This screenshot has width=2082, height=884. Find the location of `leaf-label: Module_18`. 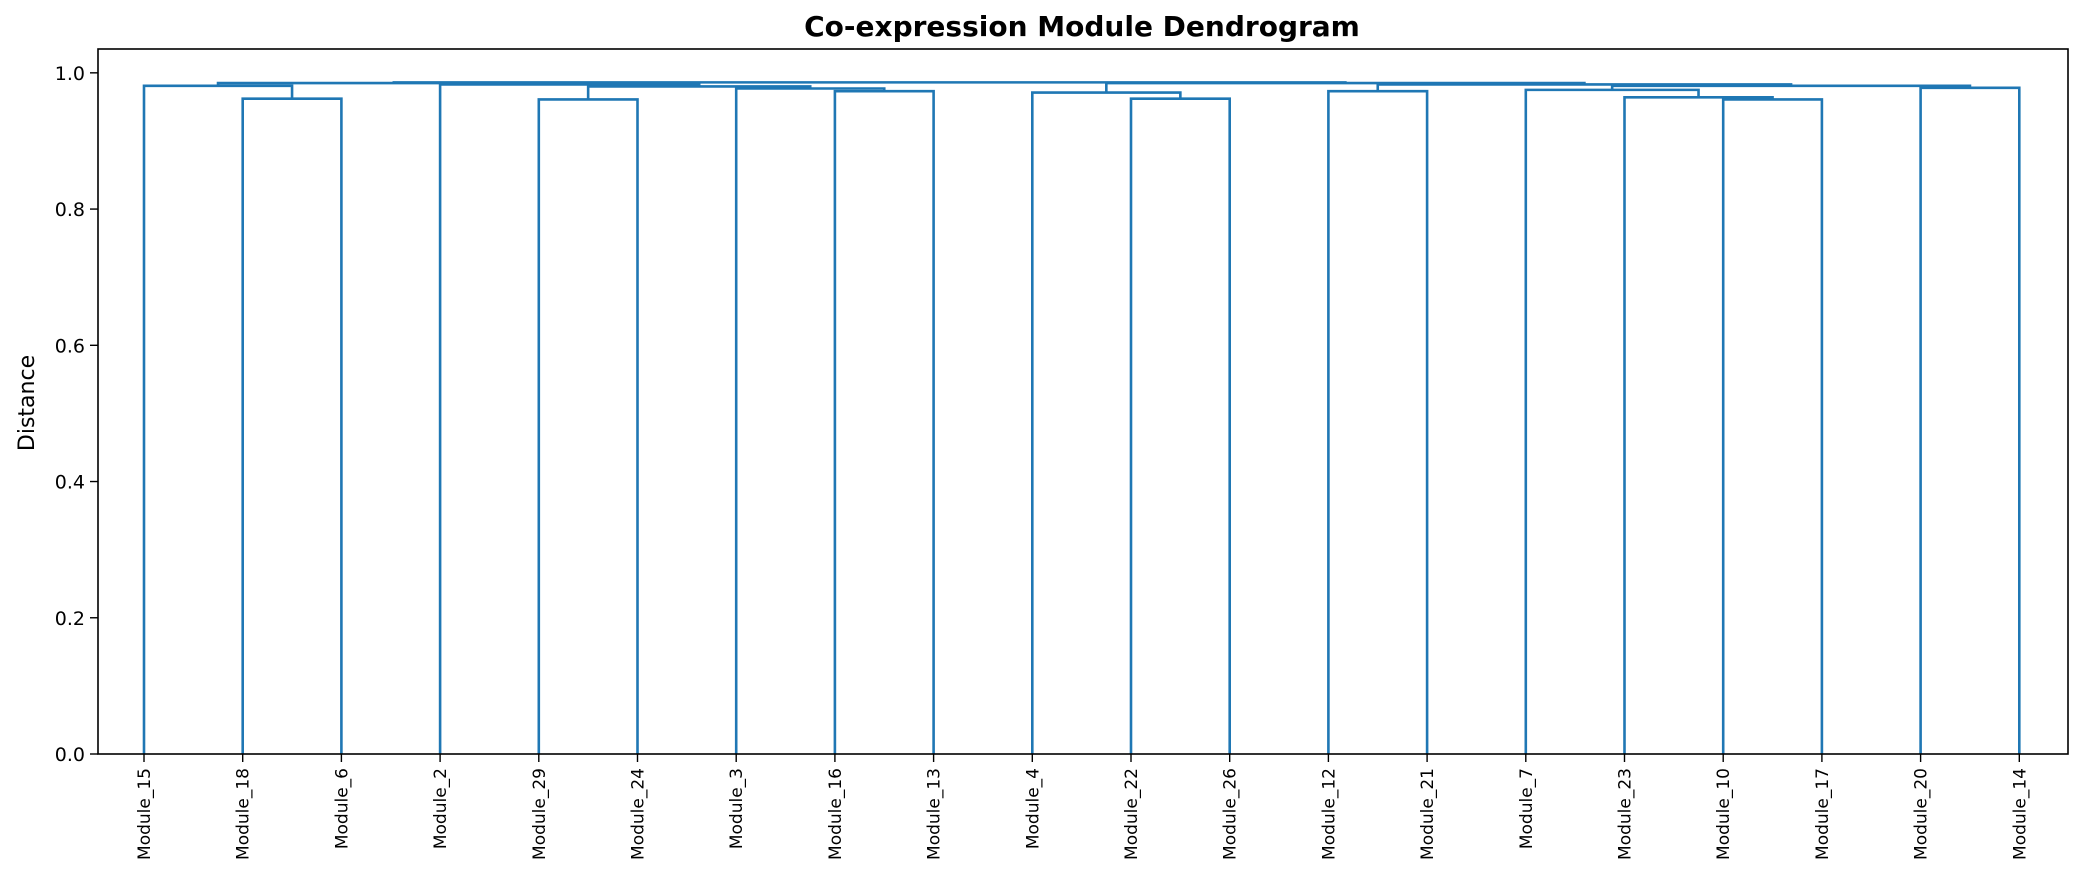

leaf-label: Module_18 is located at coordinates (244, 814).